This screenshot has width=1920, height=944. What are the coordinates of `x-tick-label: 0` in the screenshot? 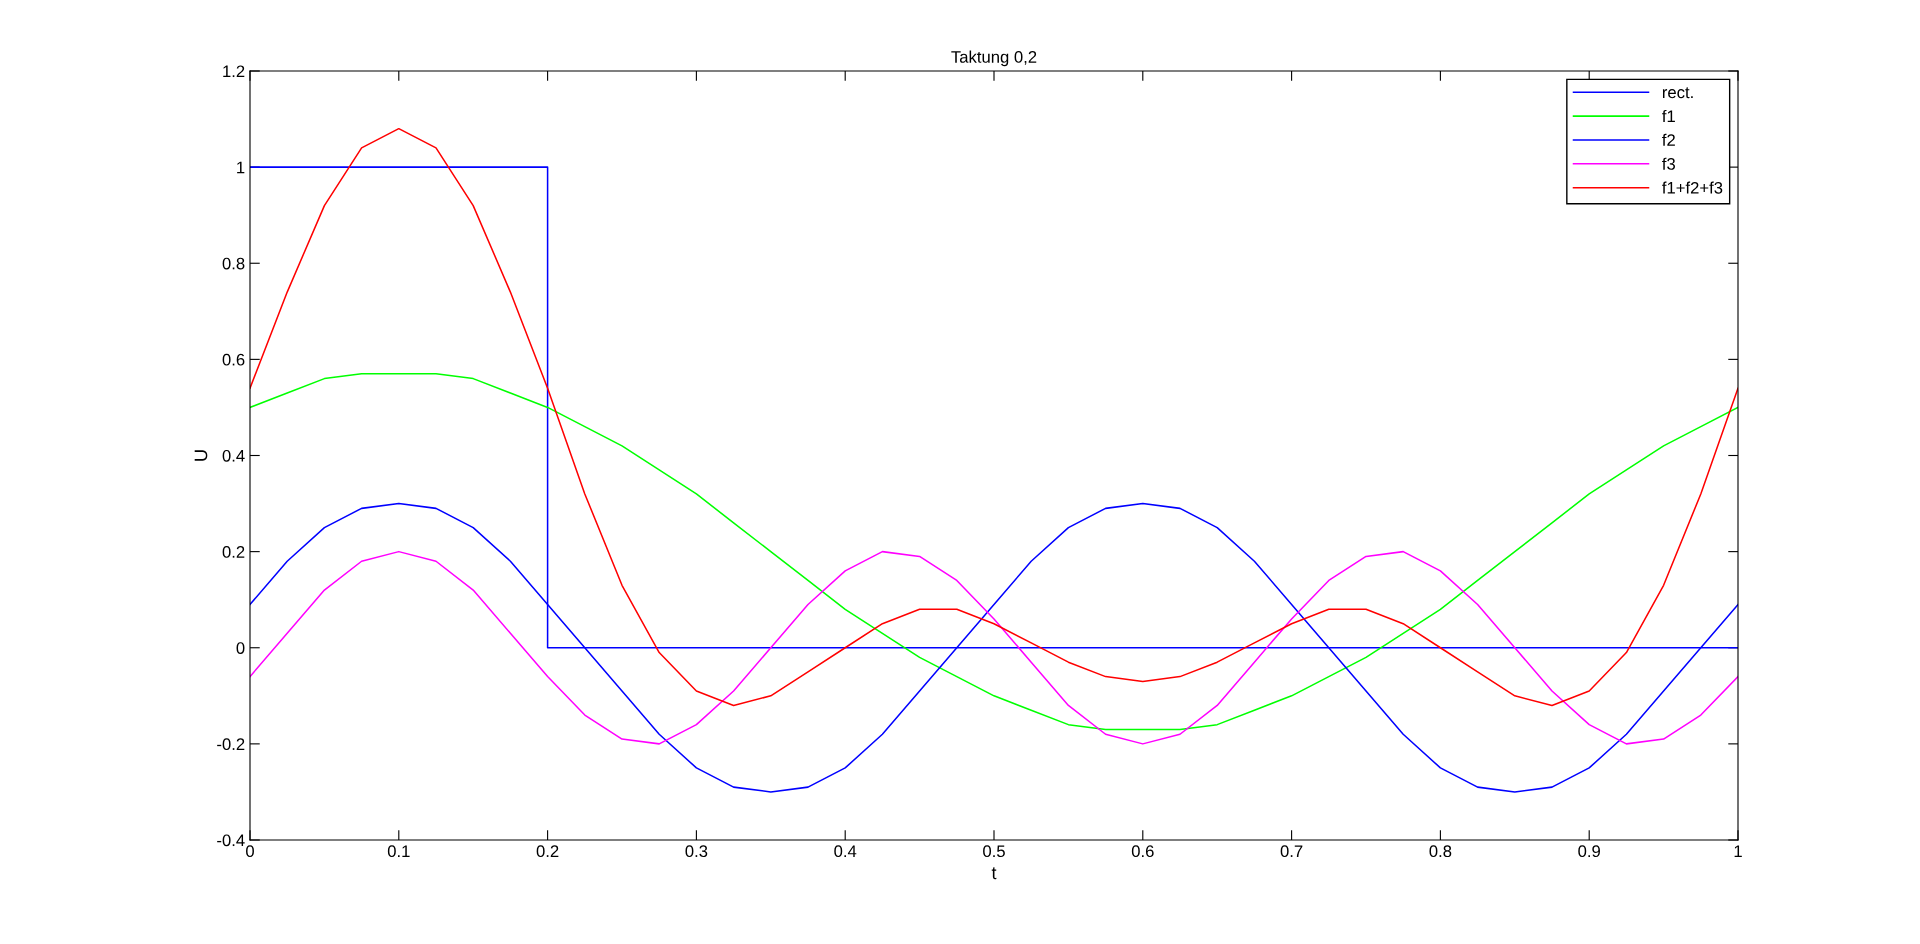 It's located at (250, 851).